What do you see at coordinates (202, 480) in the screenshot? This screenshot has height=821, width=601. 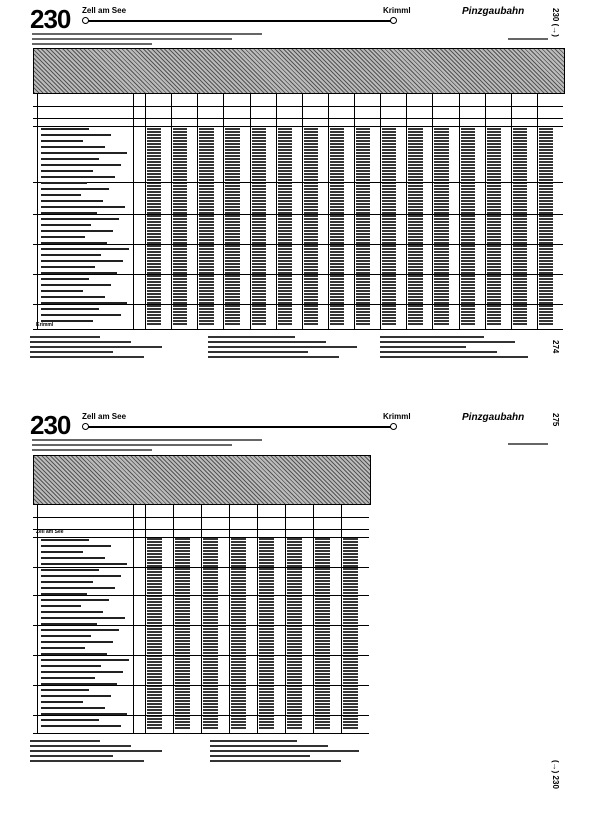 I see `train-info-header` at bounding box center [202, 480].